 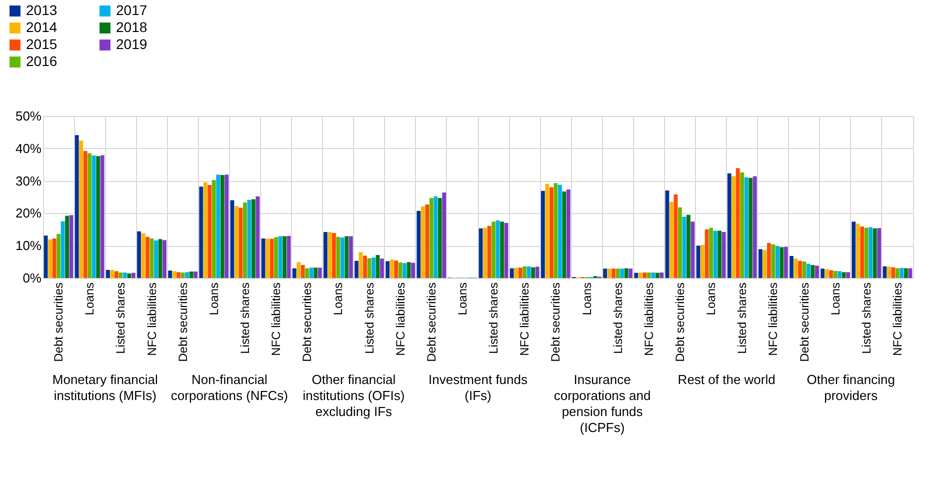 I want to click on legend-label: 2017, so click(x=132, y=10).